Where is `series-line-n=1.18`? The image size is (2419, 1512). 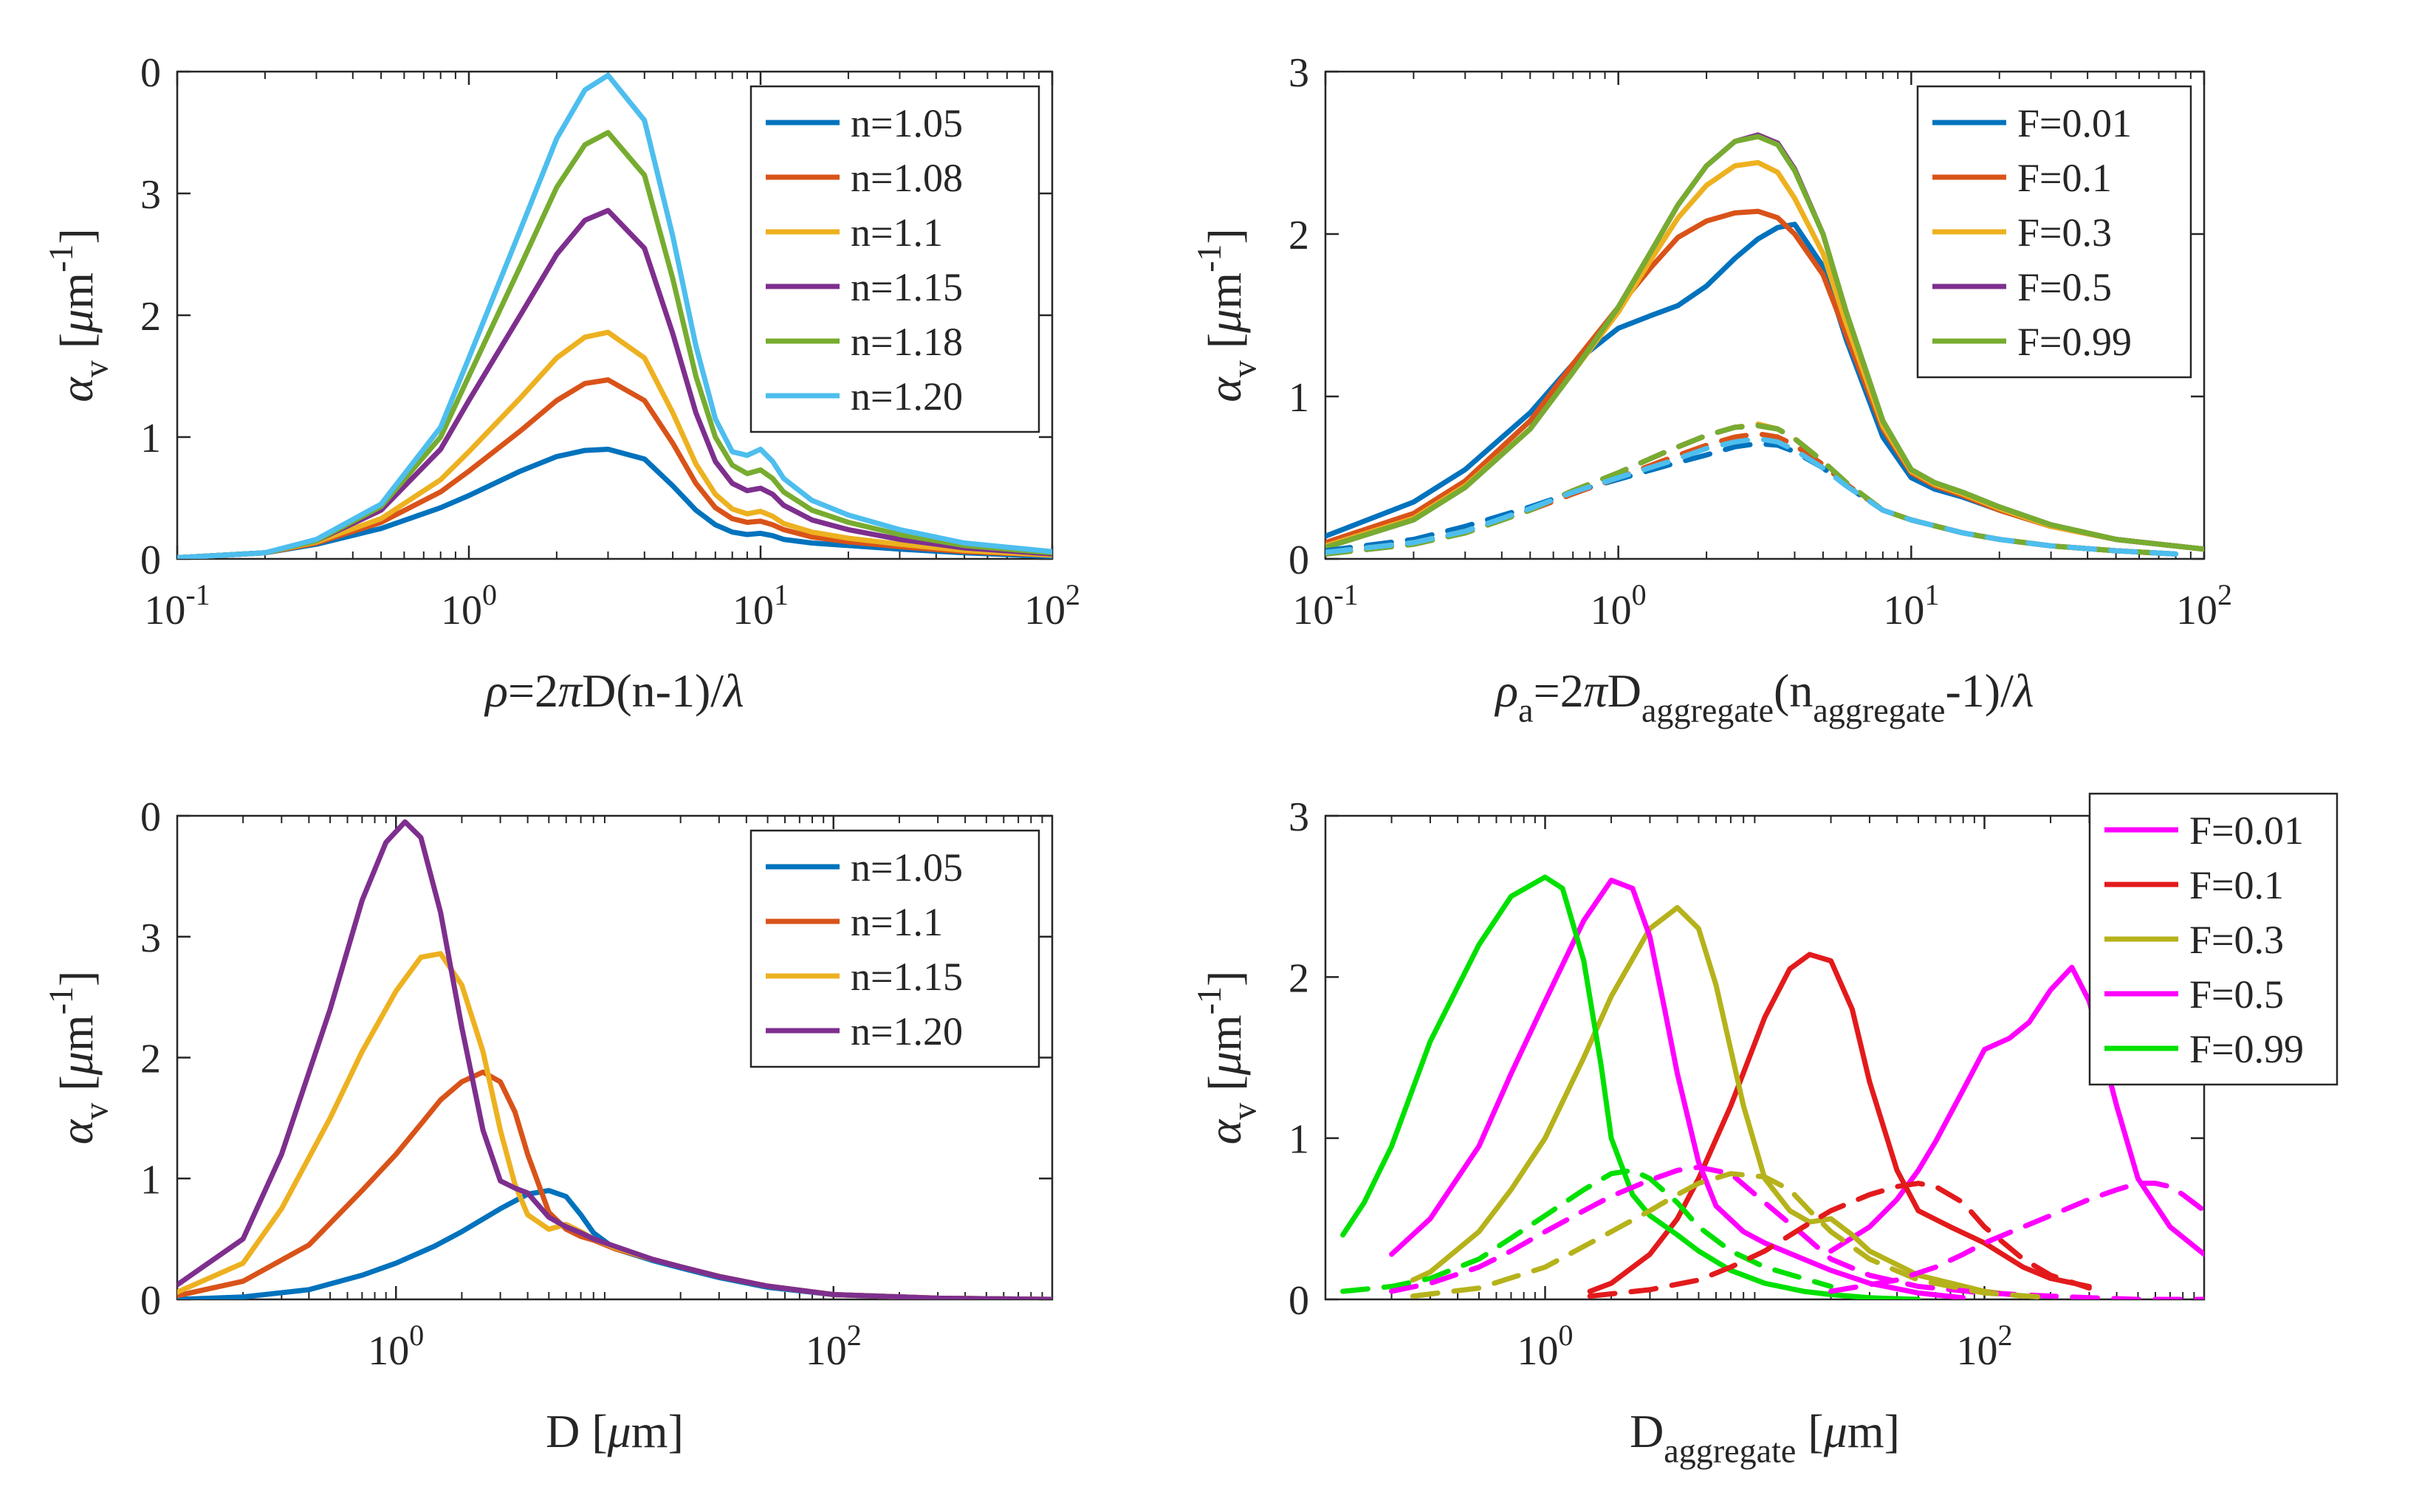
series-line-n=1.18 is located at coordinates (614, 344).